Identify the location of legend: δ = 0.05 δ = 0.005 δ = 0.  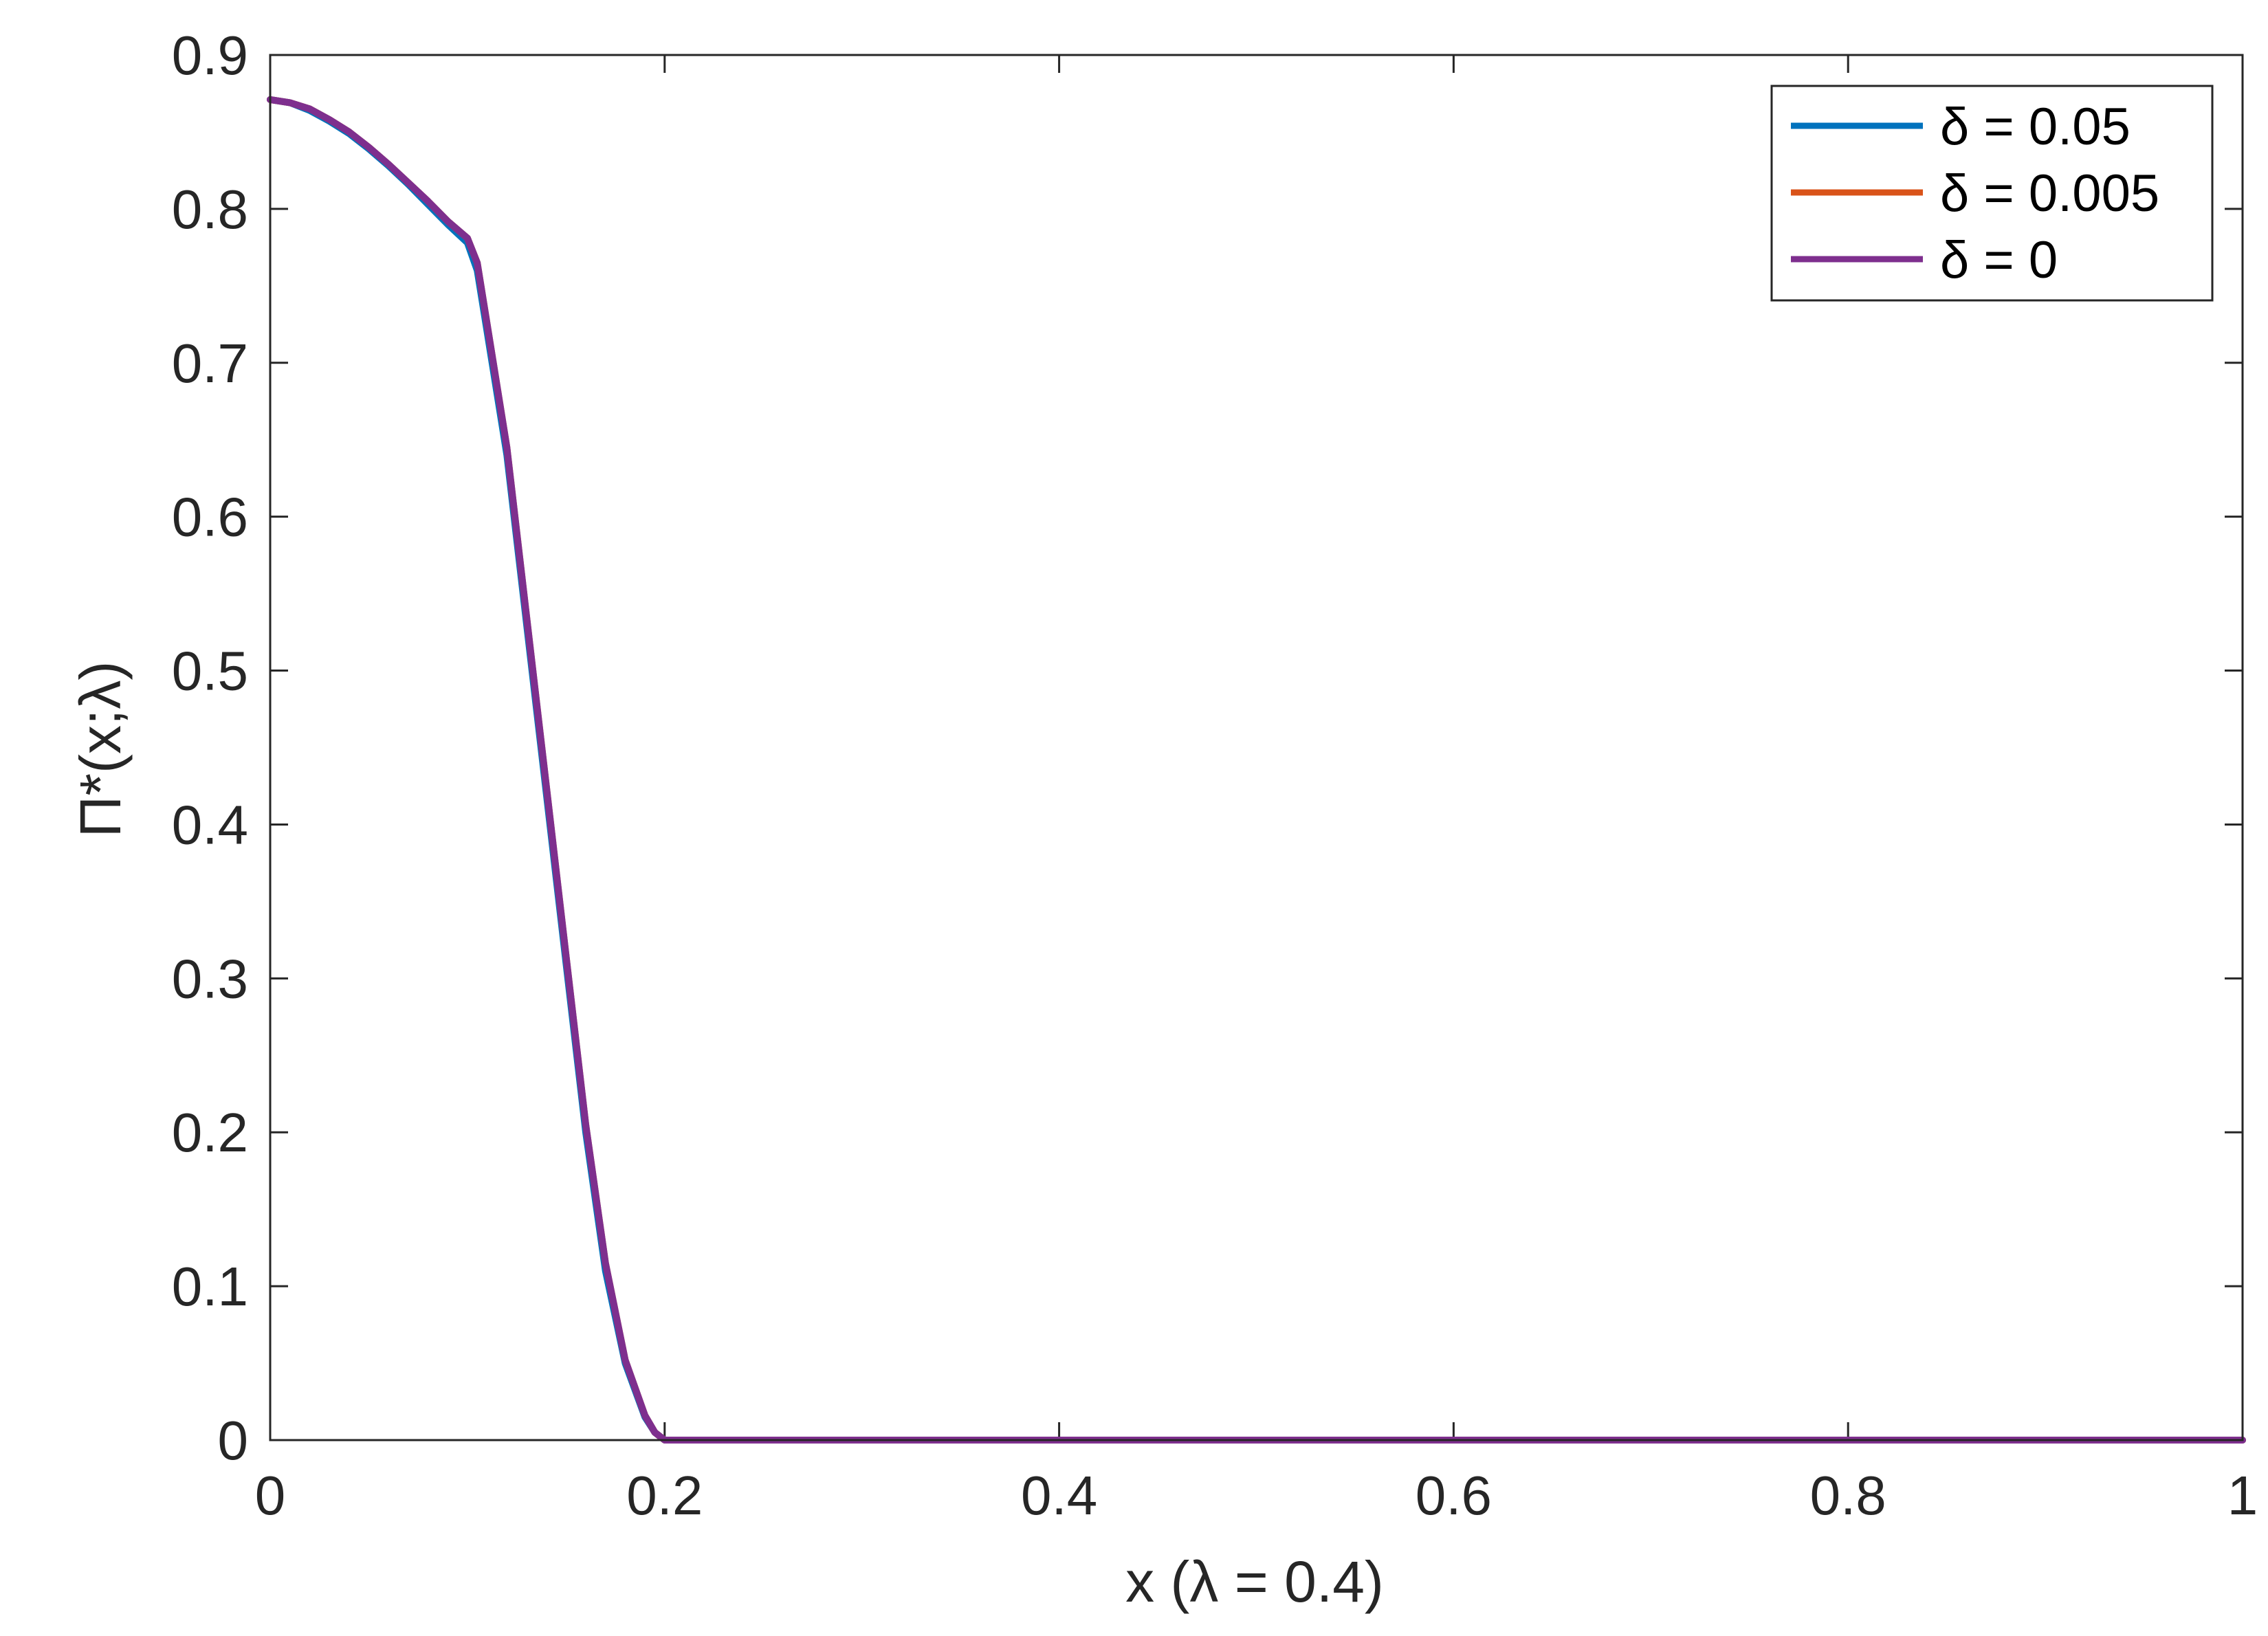
(1992, 193).